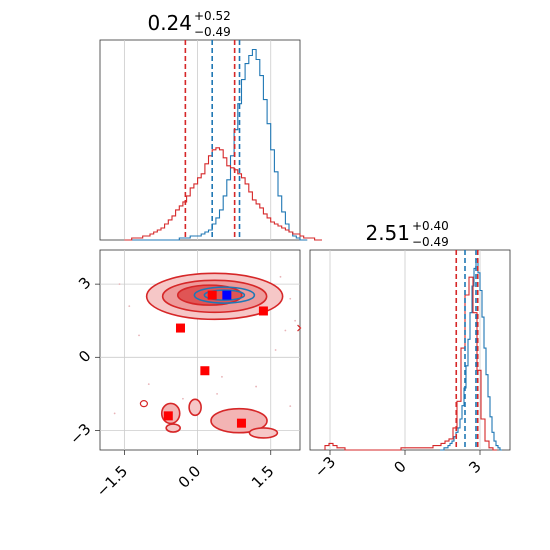  I want to click on x-tick-label: 1.5, so click(263, 477).